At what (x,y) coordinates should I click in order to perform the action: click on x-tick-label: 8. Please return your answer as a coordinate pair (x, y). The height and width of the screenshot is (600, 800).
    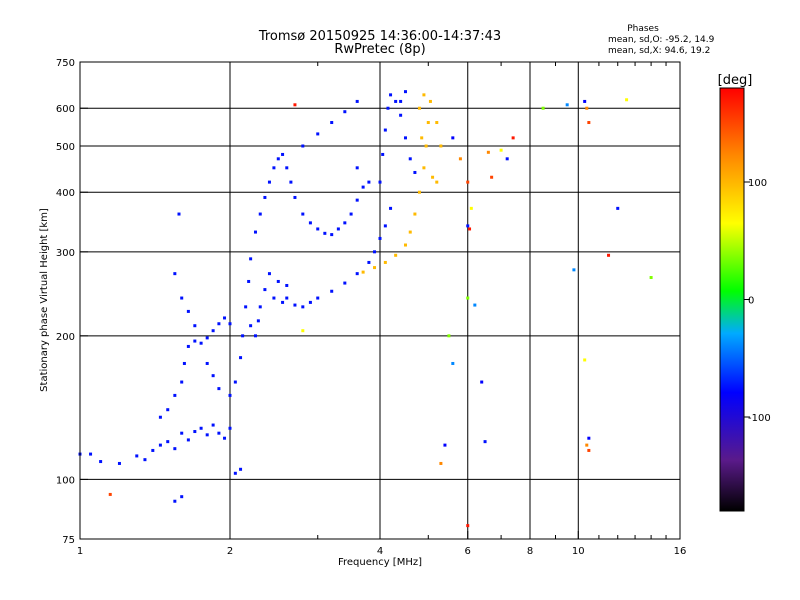
    Looking at the image, I should click on (530, 551).